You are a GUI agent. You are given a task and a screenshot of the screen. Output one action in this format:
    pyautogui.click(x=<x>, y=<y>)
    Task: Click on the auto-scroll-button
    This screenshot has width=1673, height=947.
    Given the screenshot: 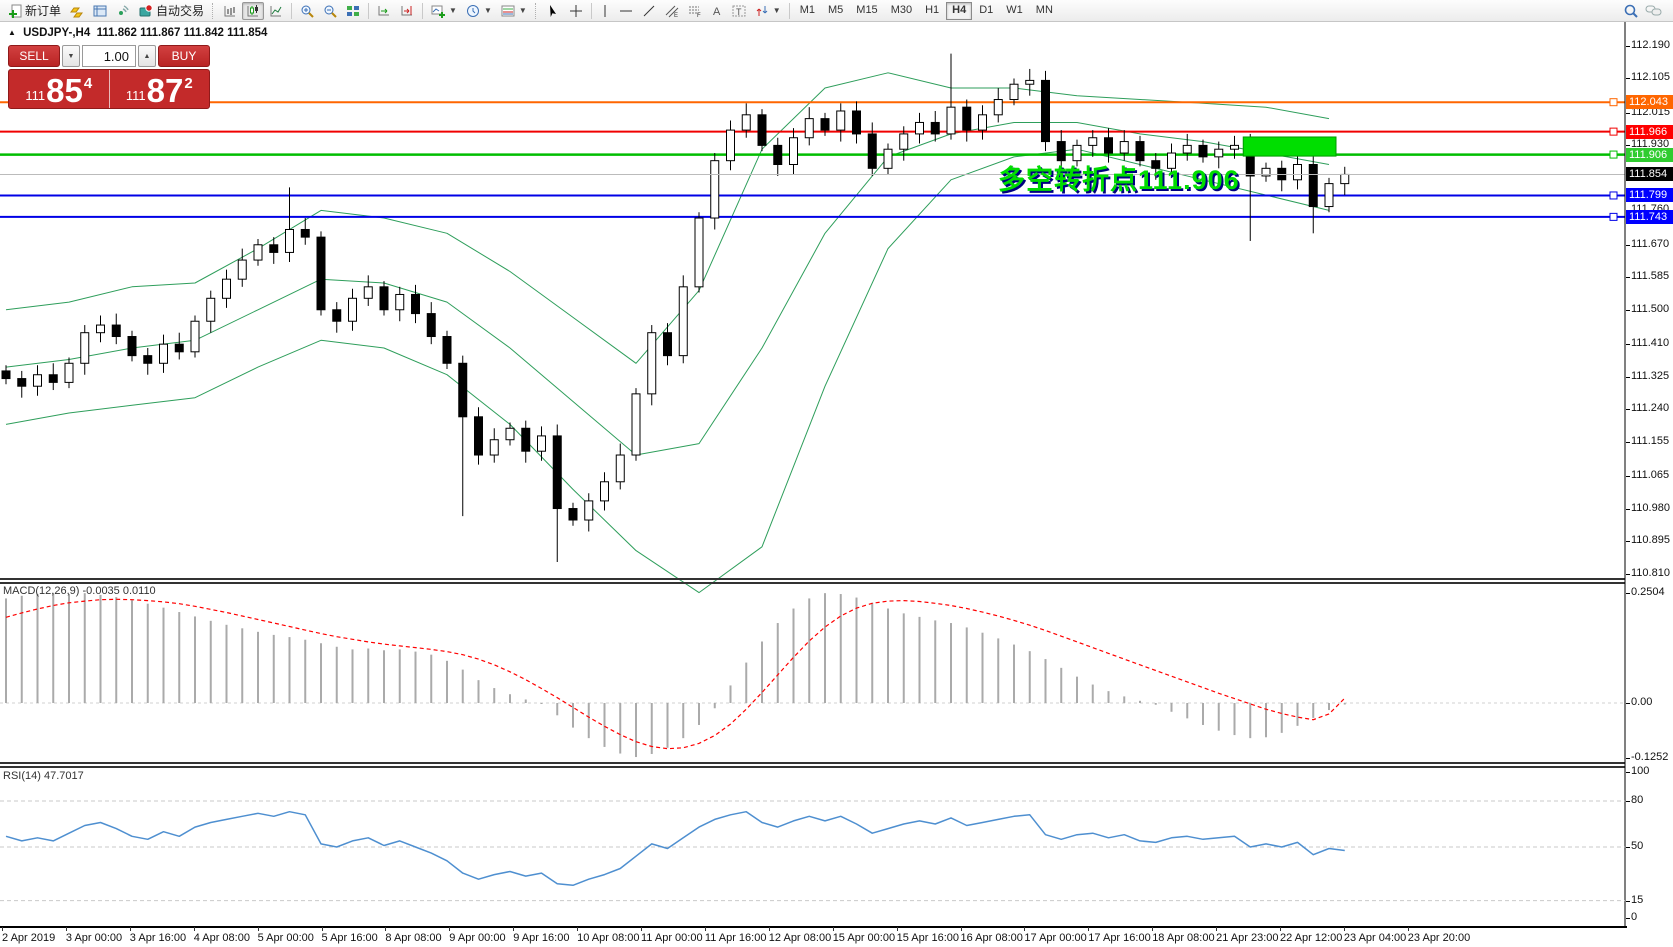 What is the action you would take?
    pyautogui.click(x=384, y=11)
    